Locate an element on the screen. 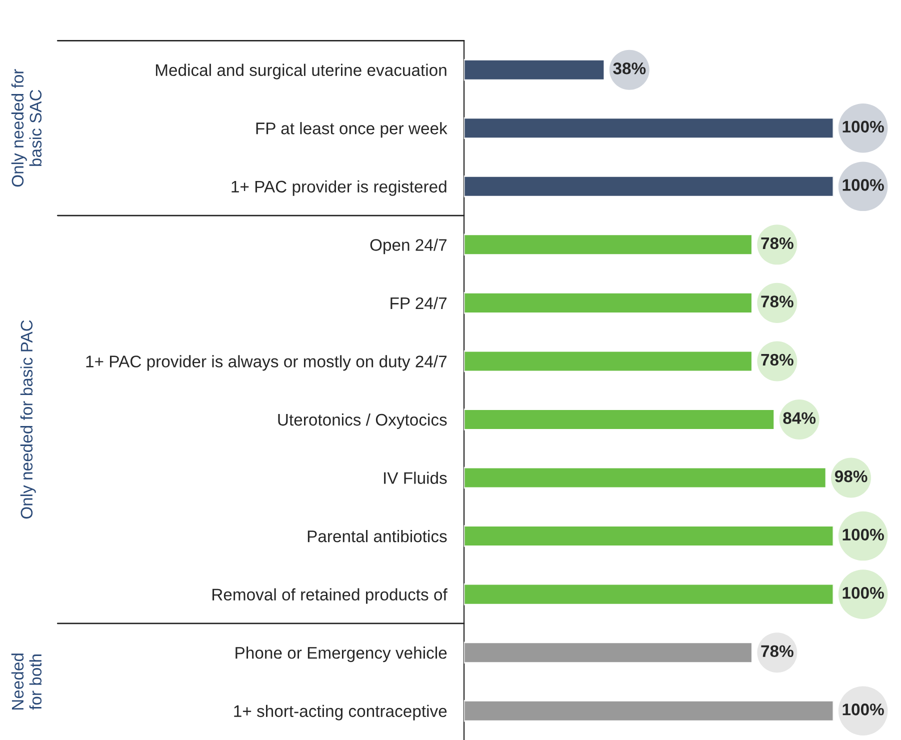 The width and height of the screenshot is (901, 740). y-tick-label: Medical and surgical uterine evacuation is located at coordinates (301, 72).